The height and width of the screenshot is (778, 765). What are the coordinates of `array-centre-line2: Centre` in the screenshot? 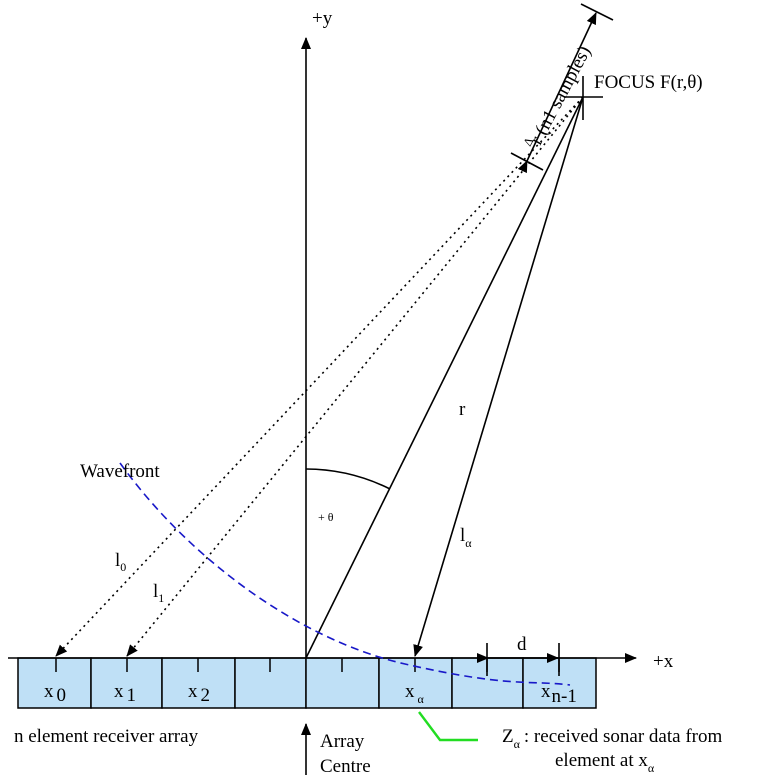 It's located at (345, 766).